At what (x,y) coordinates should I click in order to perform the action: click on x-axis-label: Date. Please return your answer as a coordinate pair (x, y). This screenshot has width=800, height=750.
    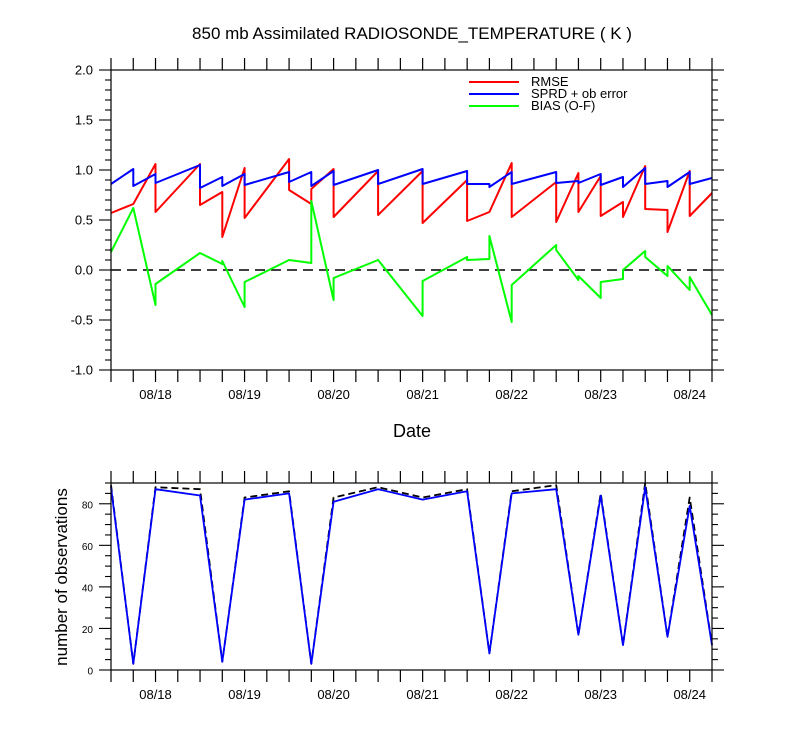
    Looking at the image, I should click on (412, 431).